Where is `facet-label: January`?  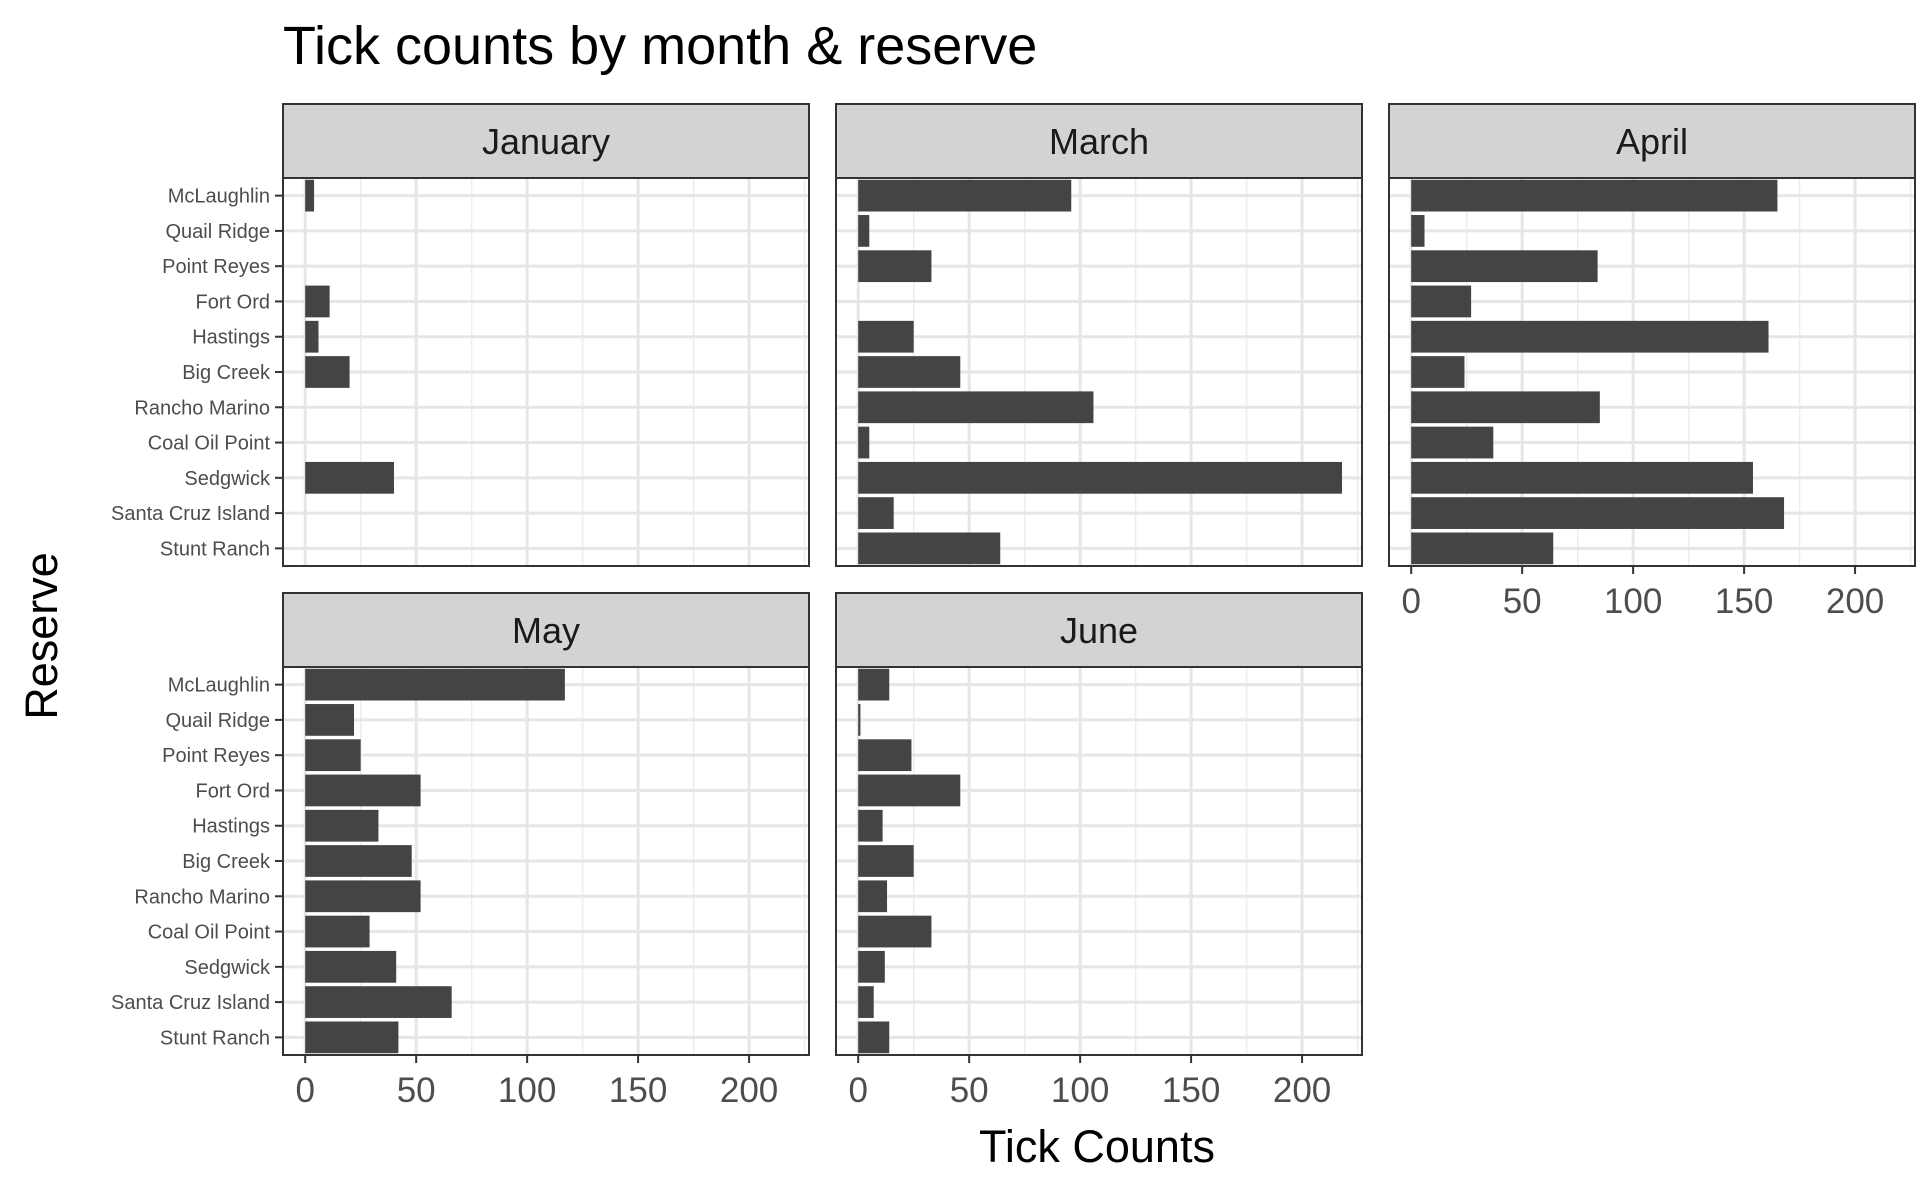
facet-label: January is located at coordinates (546, 141).